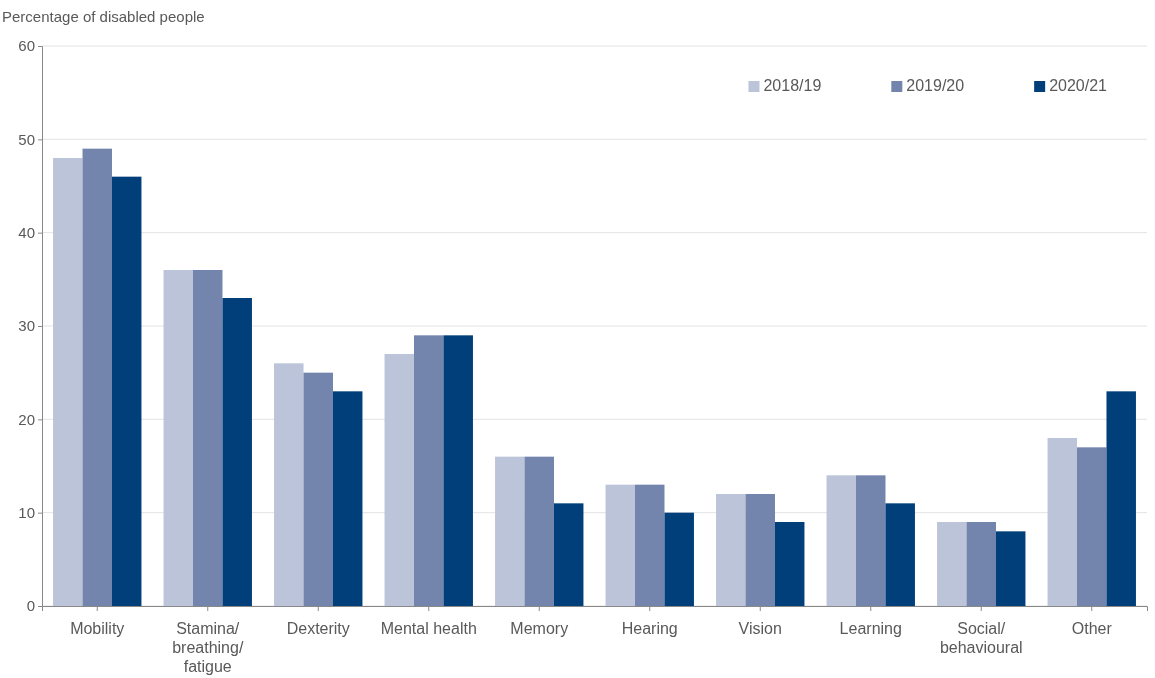 The image size is (1155, 678). I want to click on x-tick-label: Memory, so click(539, 628).